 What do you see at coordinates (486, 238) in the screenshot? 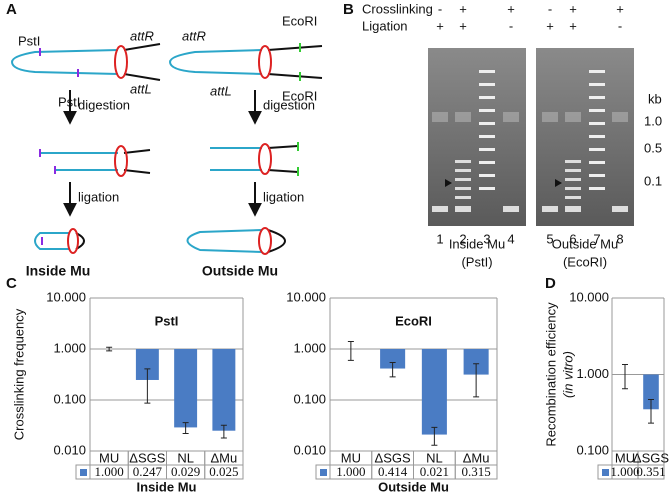
I see `lane-number: 3` at bounding box center [486, 238].